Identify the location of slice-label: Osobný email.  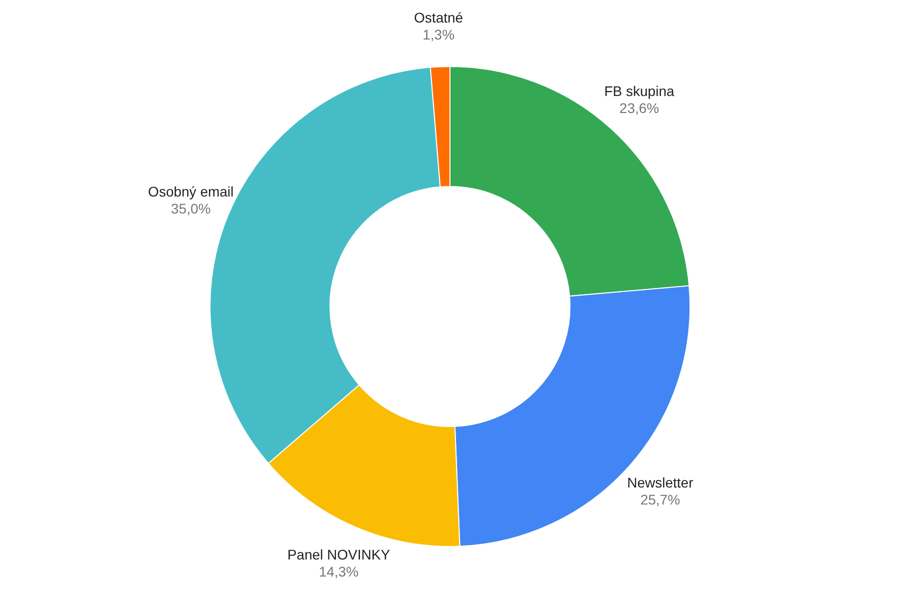
(191, 191).